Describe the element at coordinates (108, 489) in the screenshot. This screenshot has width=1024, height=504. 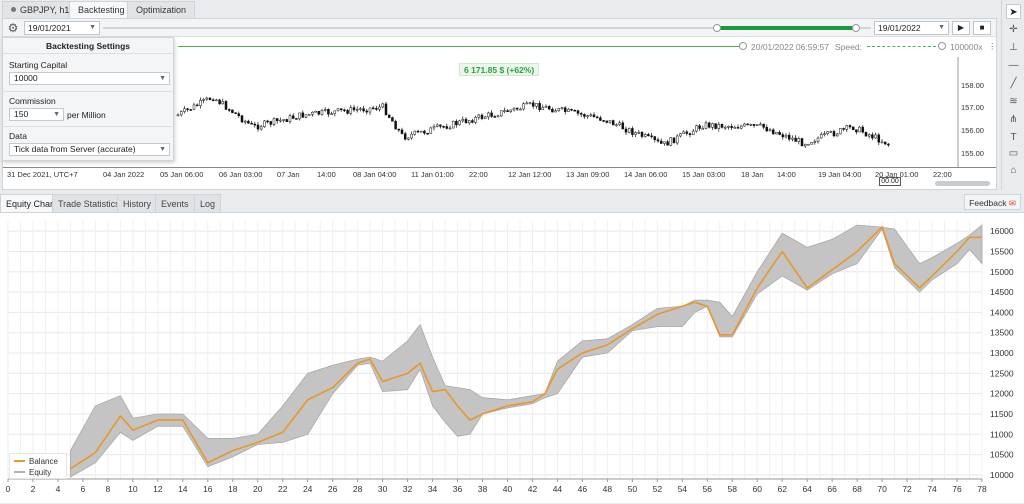
I see `x-tick-label: 8` at that location.